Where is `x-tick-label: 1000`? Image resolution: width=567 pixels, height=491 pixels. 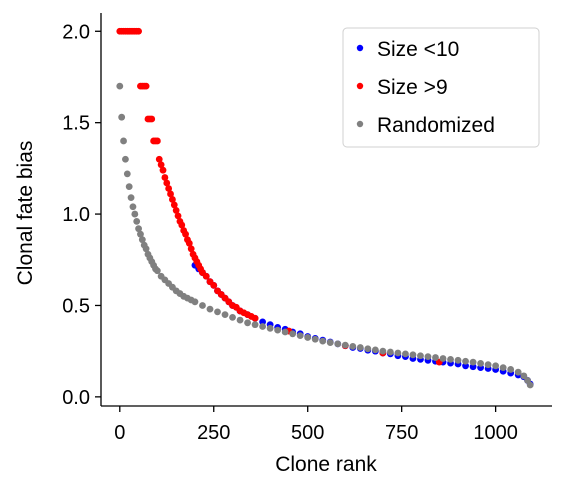 x-tick-label: 1000 is located at coordinates (495, 433).